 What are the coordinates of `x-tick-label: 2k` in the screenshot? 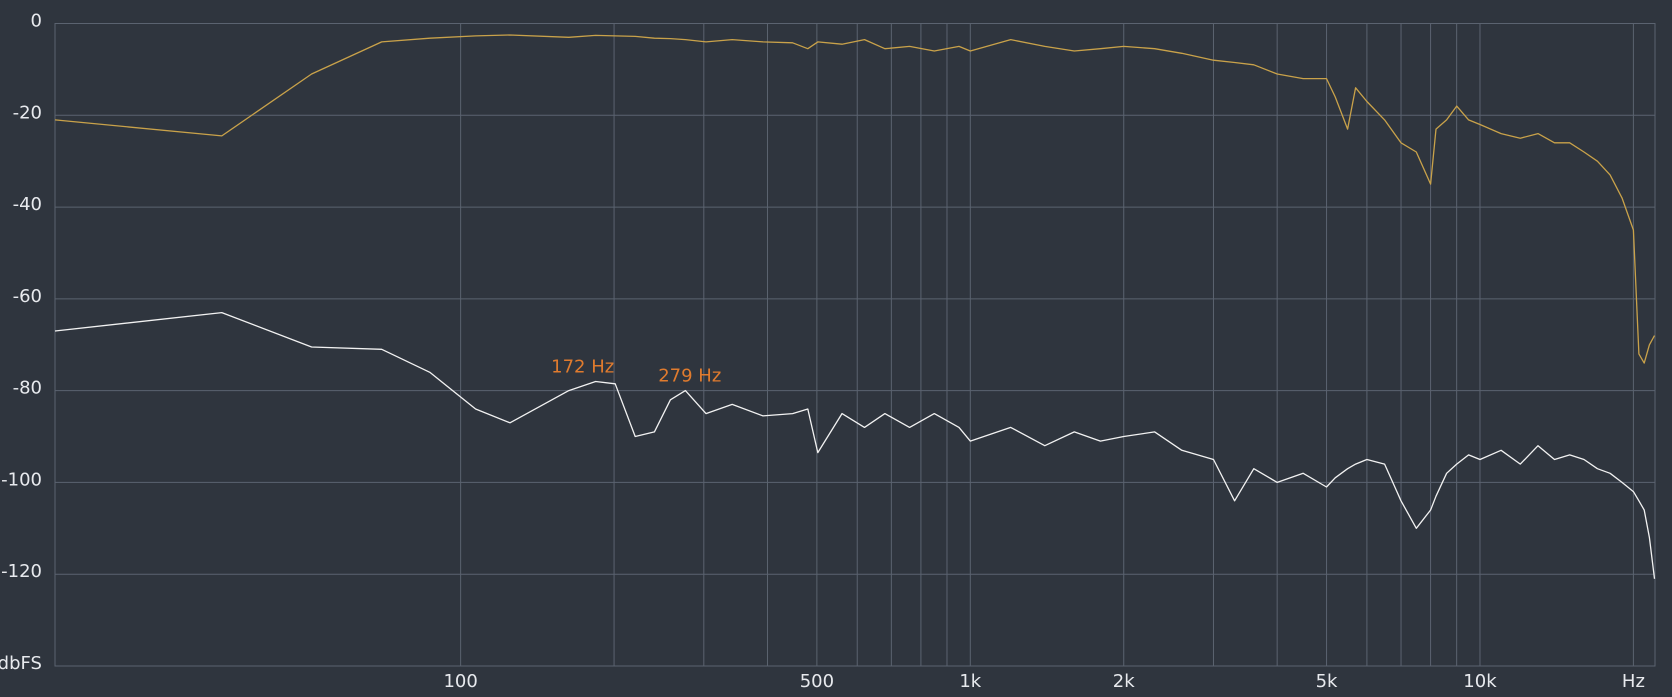 It's located at (1124, 681).